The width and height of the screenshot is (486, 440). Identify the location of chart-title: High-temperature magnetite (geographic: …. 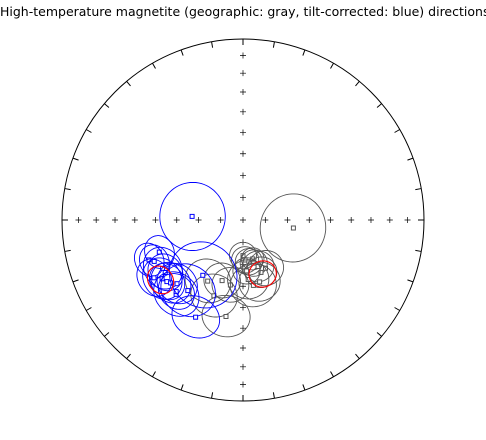
(243, 11).